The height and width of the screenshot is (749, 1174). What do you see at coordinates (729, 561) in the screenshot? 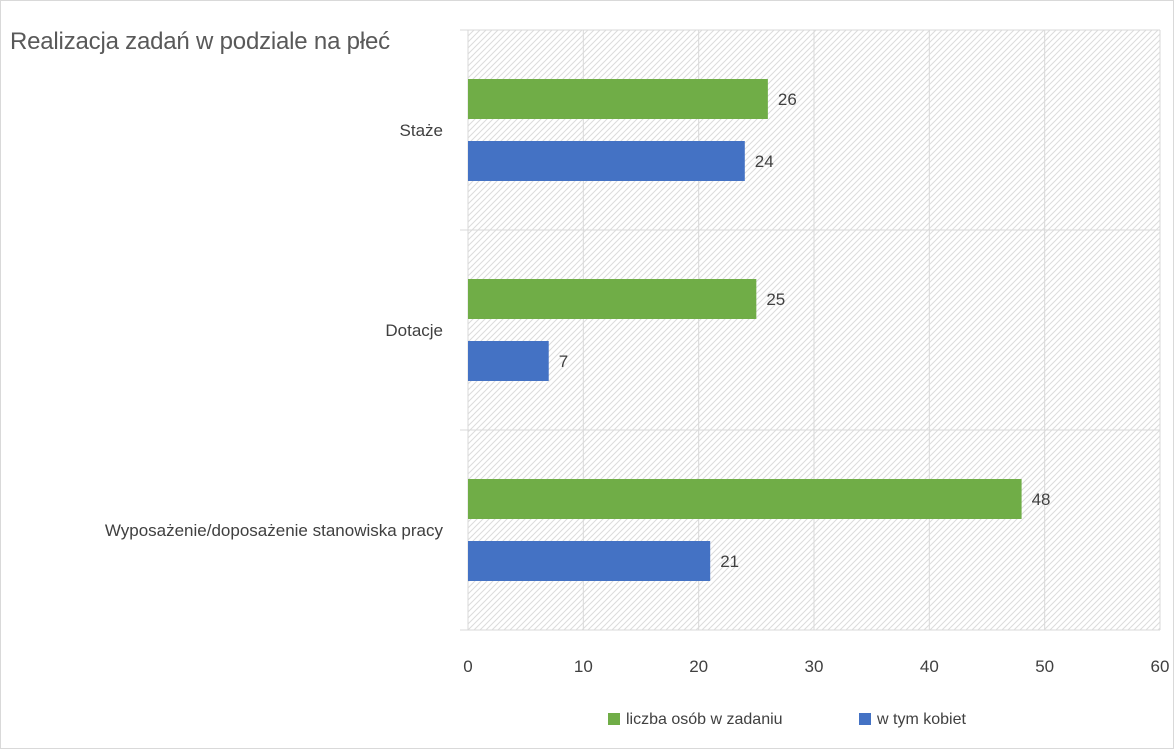
I see `data-label: 21` at bounding box center [729, 561].